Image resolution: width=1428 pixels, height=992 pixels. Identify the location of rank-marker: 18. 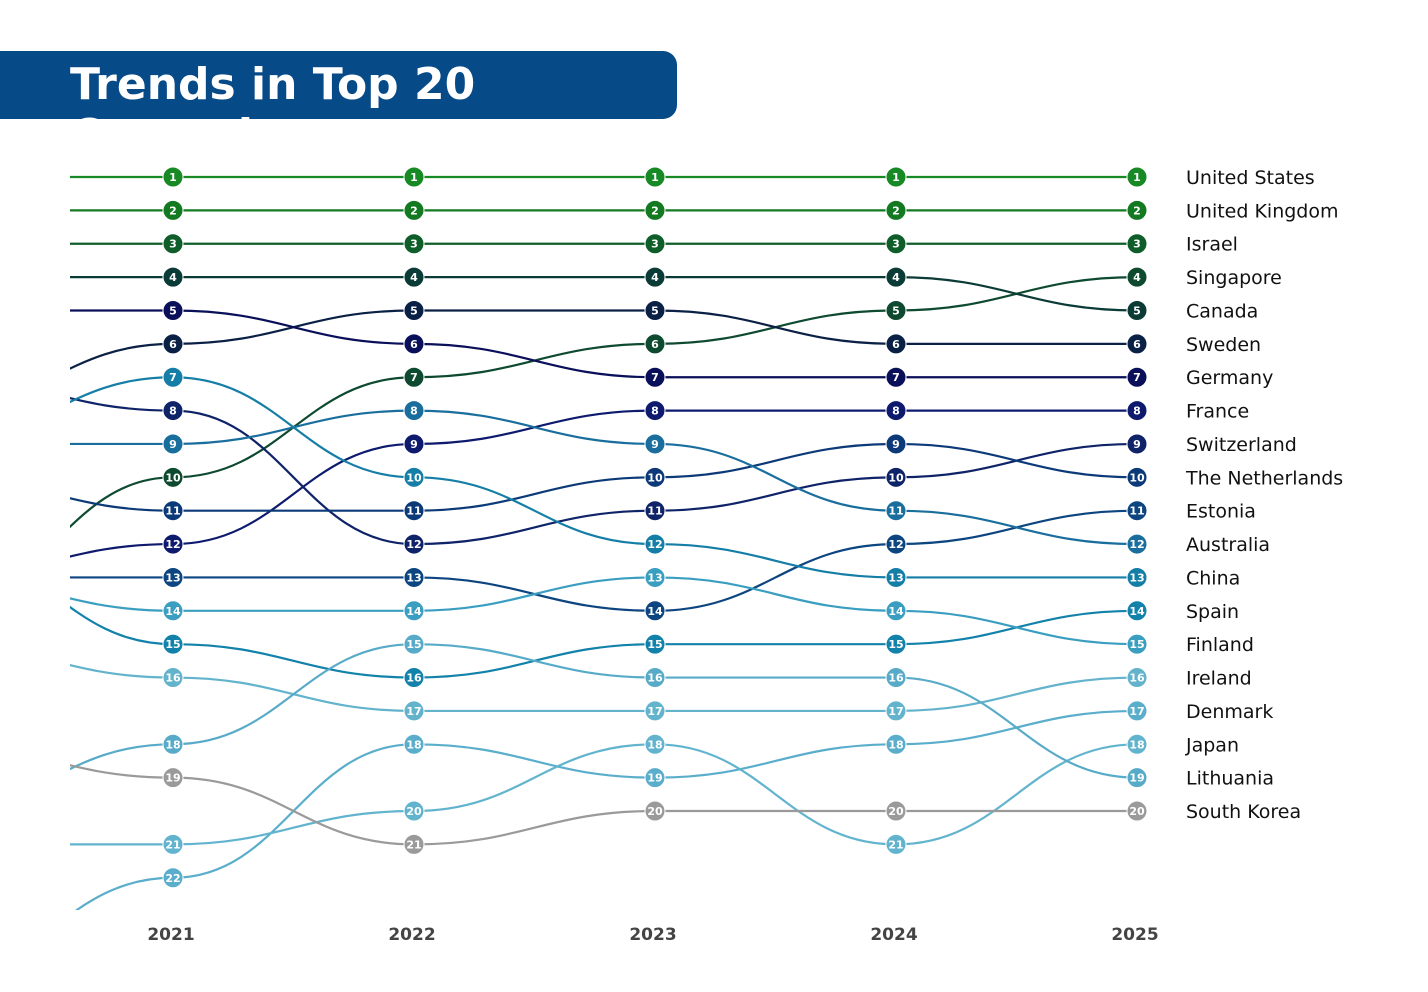
(655, 744).